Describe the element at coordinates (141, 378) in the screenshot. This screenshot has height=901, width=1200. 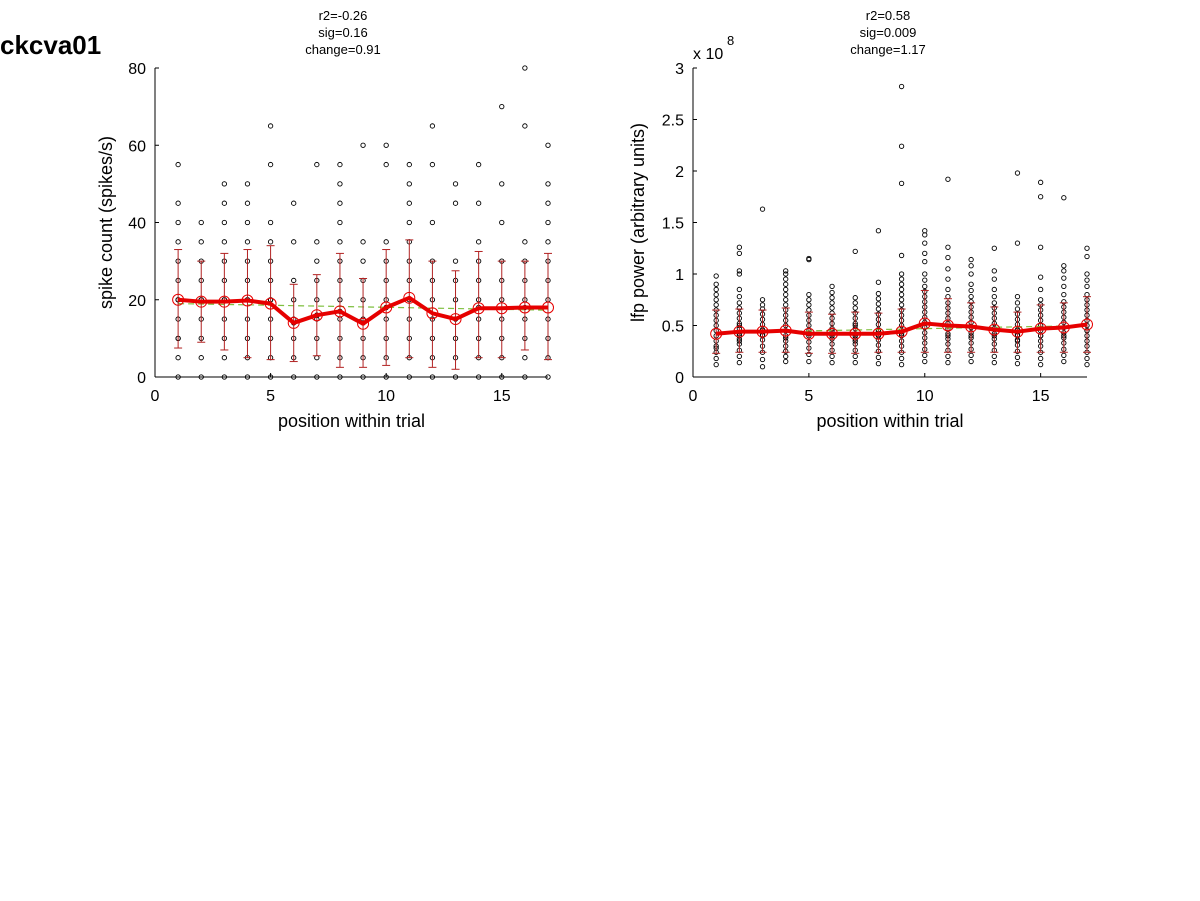
I see `y-tick-label: 0` at that location.